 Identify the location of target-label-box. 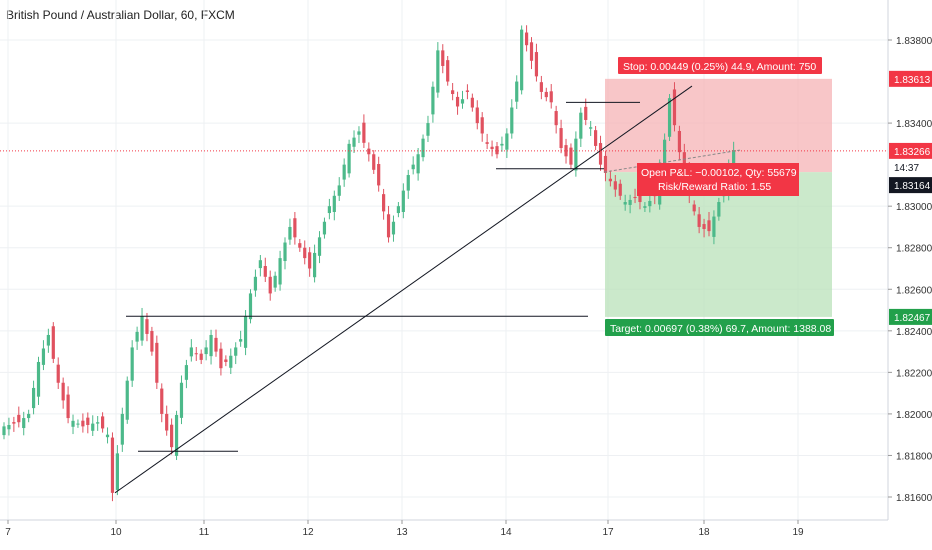
(719, 327).